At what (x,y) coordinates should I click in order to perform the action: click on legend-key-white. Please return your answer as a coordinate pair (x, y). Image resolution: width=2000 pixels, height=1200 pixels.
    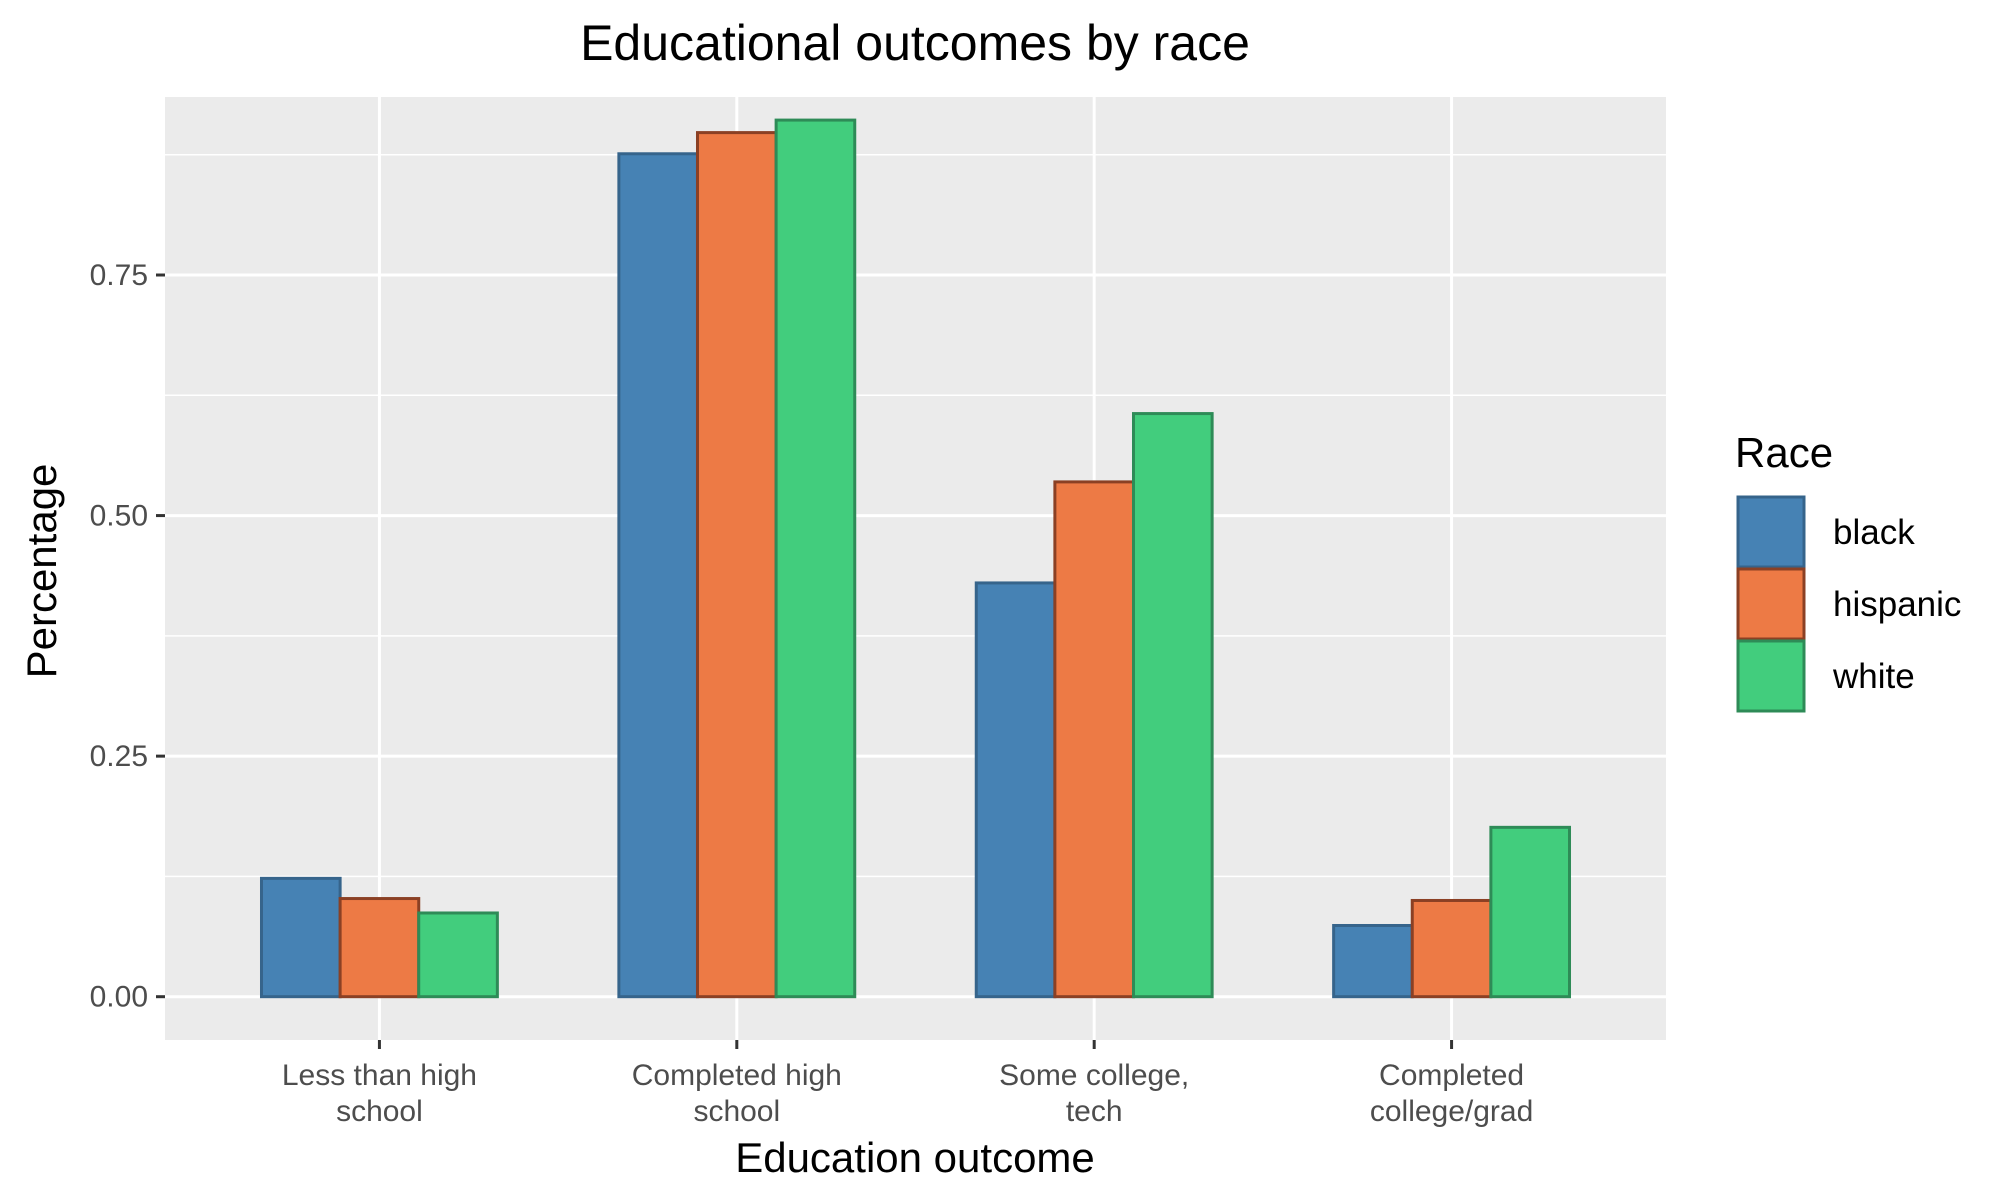
    Looking at the image, I should click on (1771, 676).